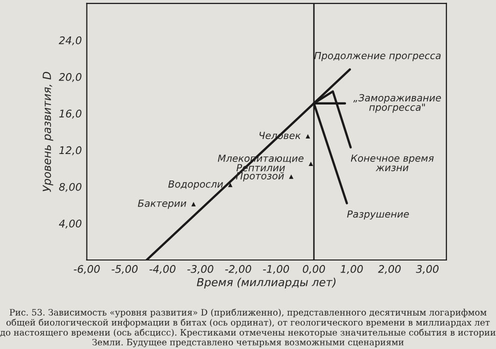 The height and width of the screenshot is (349, 496). What do you see at coordinates (266, 283) in the screenshot?
I see `x-axis-title: Время (миллиарды лет)` at bounding box center [266, 283].